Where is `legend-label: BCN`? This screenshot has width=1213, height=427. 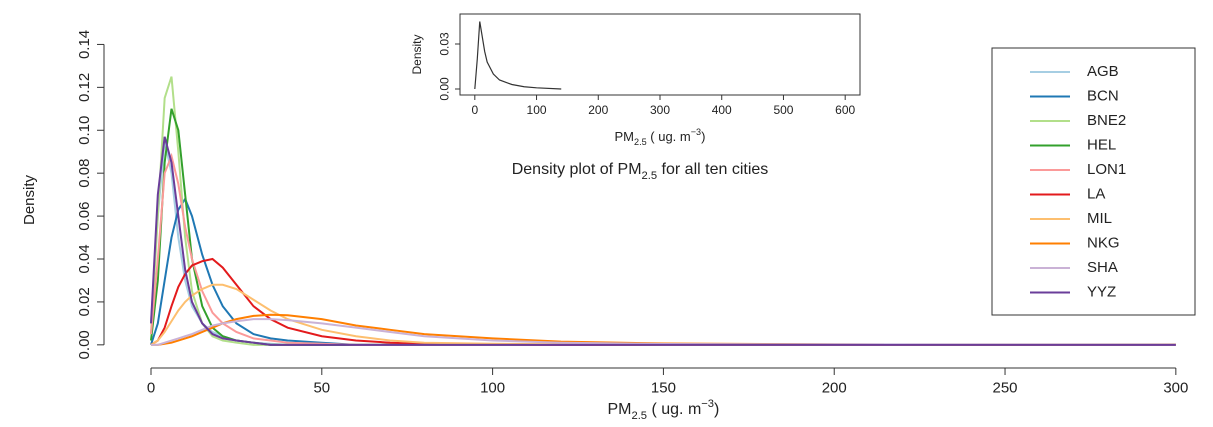 legend-label: BCN is located at coordinates (1103, 95).